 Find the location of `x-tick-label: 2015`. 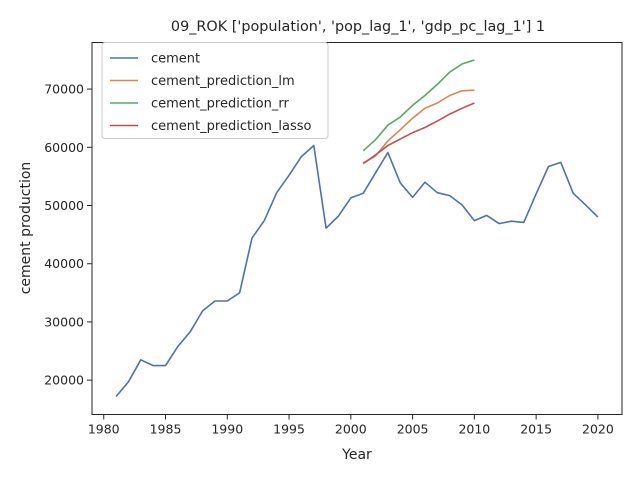

x-tick-label: 2015 is located at coordinates (536, 429).